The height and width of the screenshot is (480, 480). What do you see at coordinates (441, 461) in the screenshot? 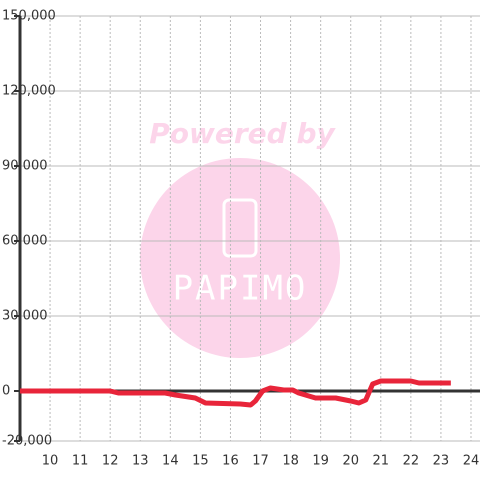
I see `x-tick-label: 23` at bounding box center [441, 461].